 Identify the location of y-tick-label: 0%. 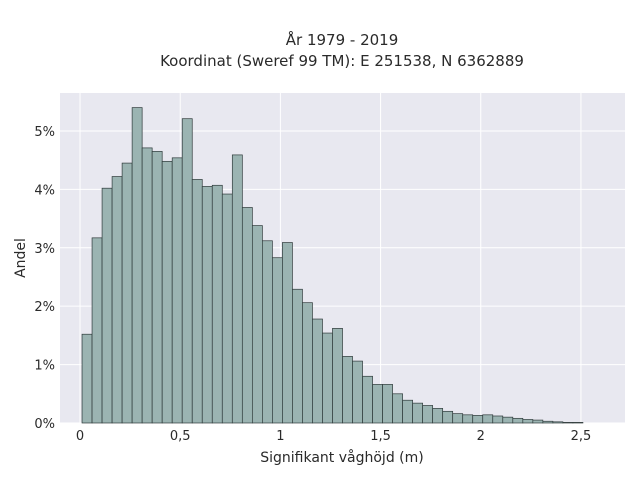
(44, 424).